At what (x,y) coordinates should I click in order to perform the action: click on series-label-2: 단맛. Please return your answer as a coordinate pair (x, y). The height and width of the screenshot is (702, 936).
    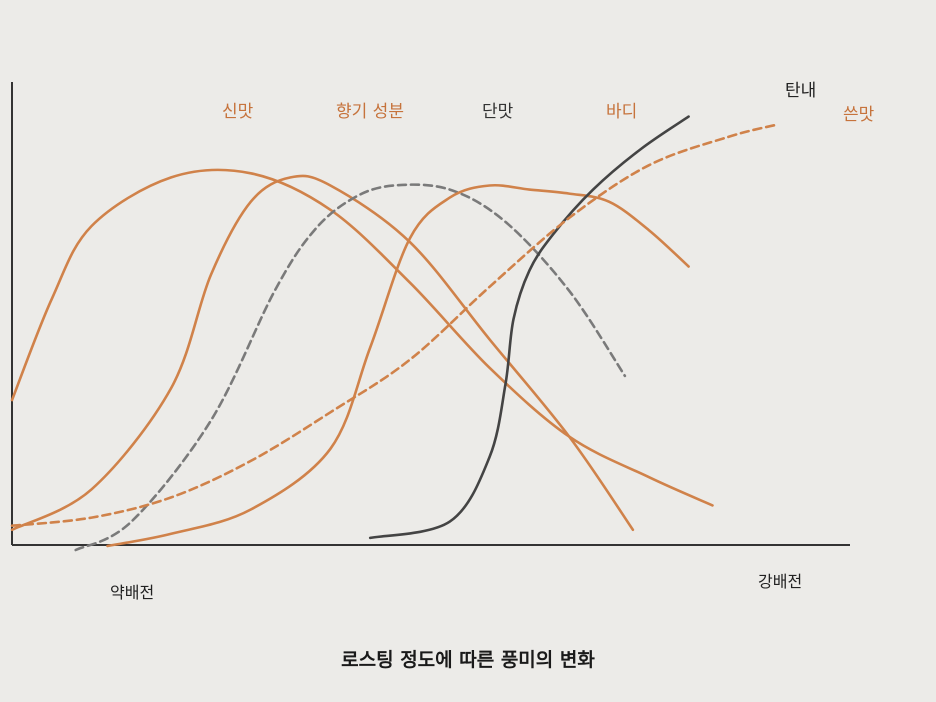
    Looking at the image, I should click on (498, 112).